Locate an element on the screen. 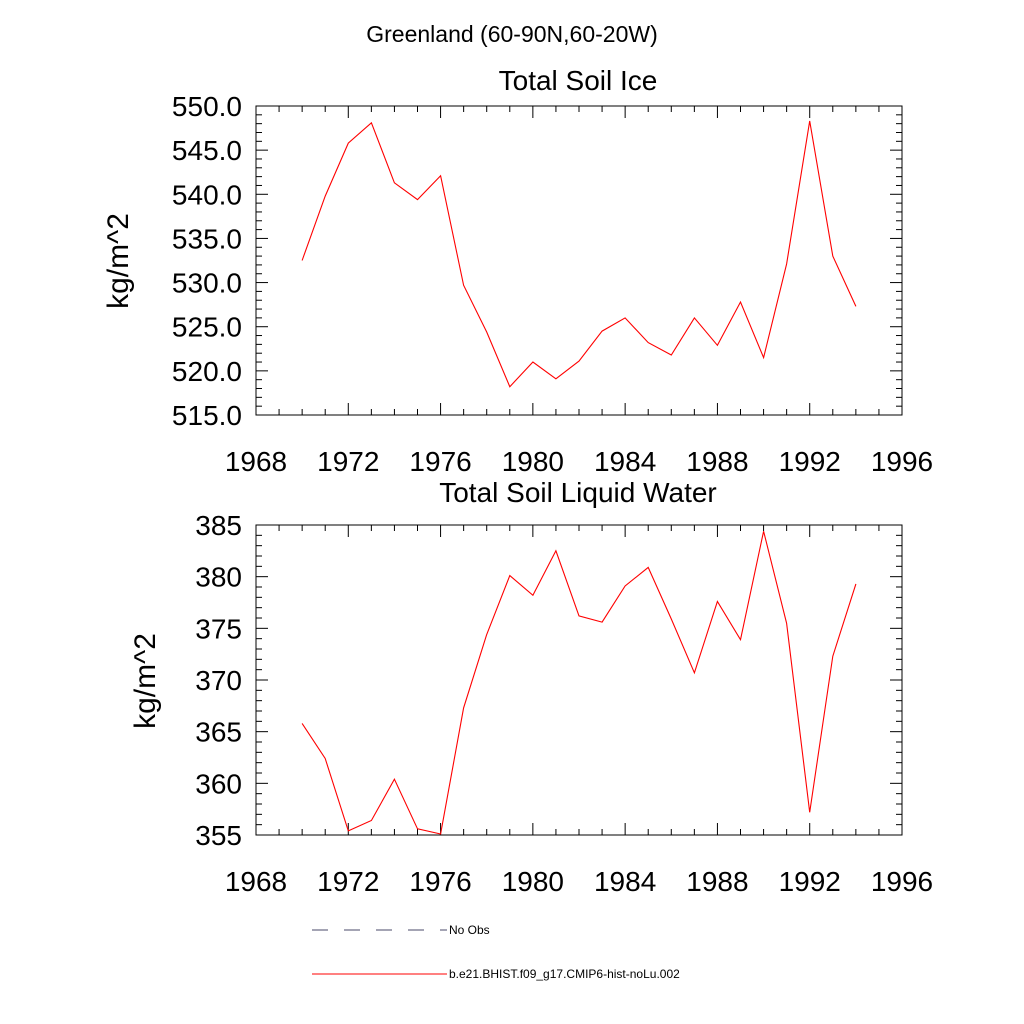 This screenshot has width=1024, height=1024. legend-label-obs: No Obs is located at coordinates (469, 930).